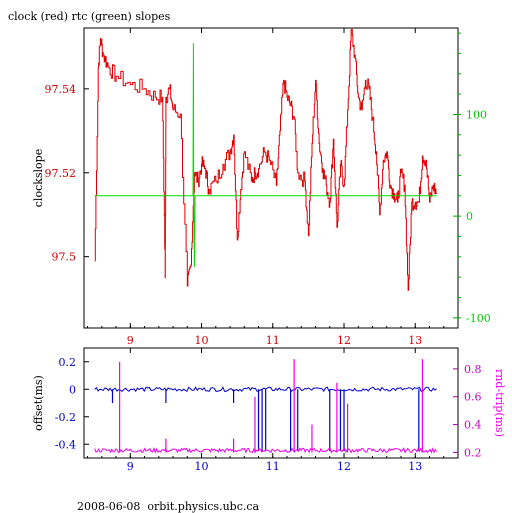 The height and width of the screenshot is (513, 512). What do you see at coordinates (202, 466) in the screenshot?
I see `bottom-x-tick-label: 10` at bounding box center [202, 466].